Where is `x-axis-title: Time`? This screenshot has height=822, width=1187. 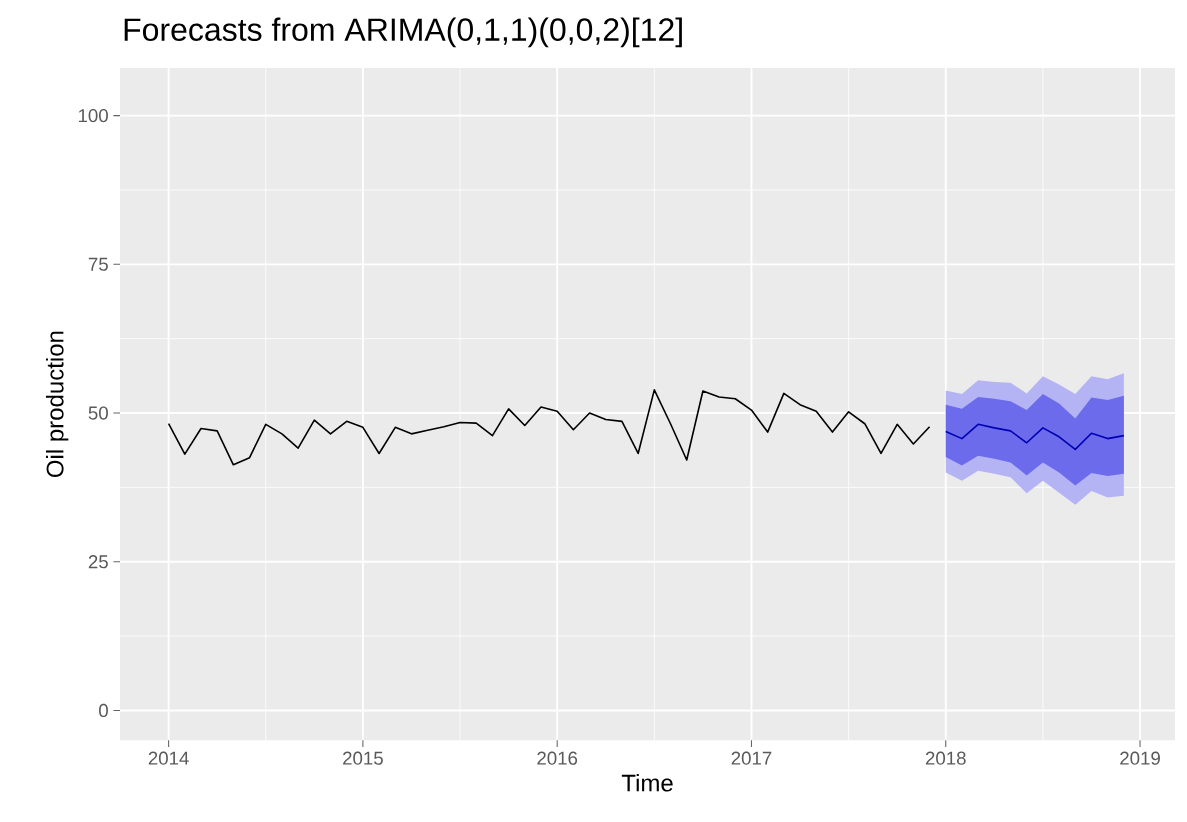 x-axis-title: Time is located at coordinates (647, 783).